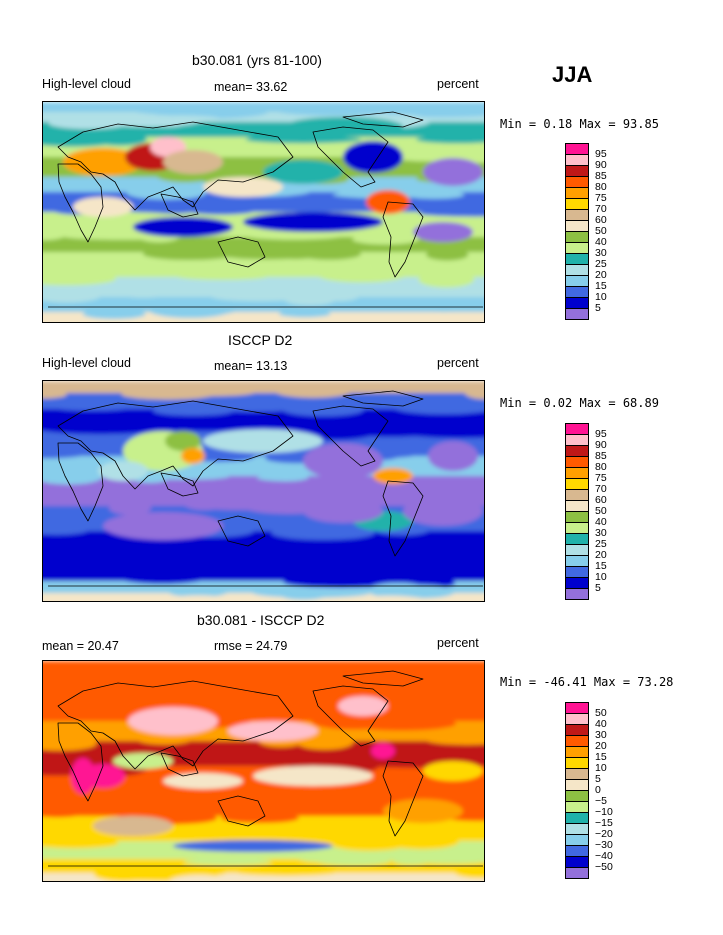  Describe the element at coordinates (251, 646) in the screenshot. I see `panel-3-rmse: rmse = 24.79` at that location.